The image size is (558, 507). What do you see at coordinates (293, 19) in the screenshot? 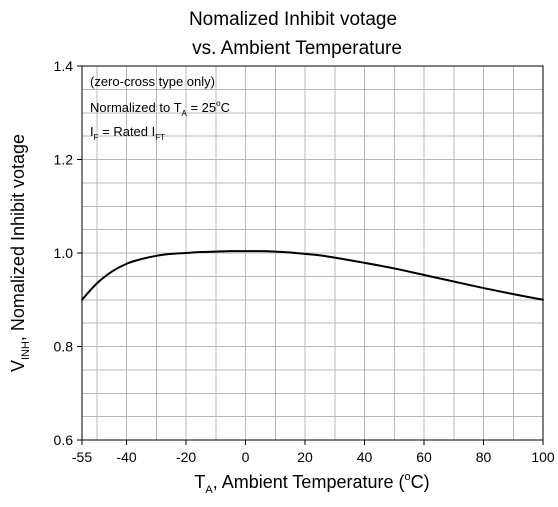
I see `chart-title-line-1: Nomalized Inhibit votage` at bounding box center [293, 19].